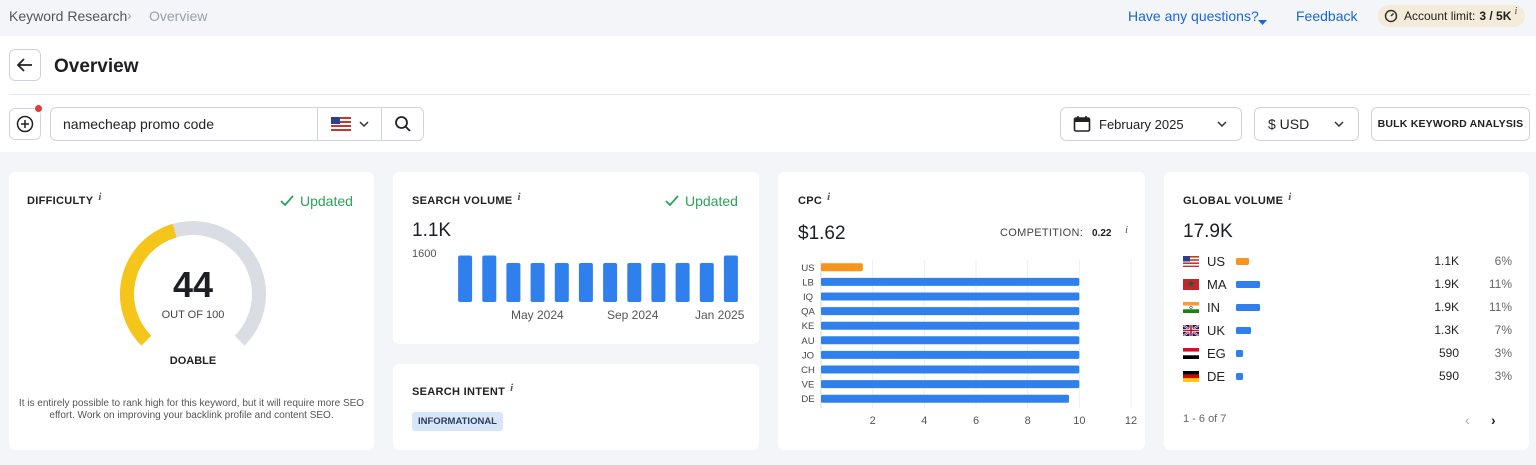 Image resolution: width=1536 pixels, height=465 pixels. I want to click on difficulty-gauge, so click(193, 283).